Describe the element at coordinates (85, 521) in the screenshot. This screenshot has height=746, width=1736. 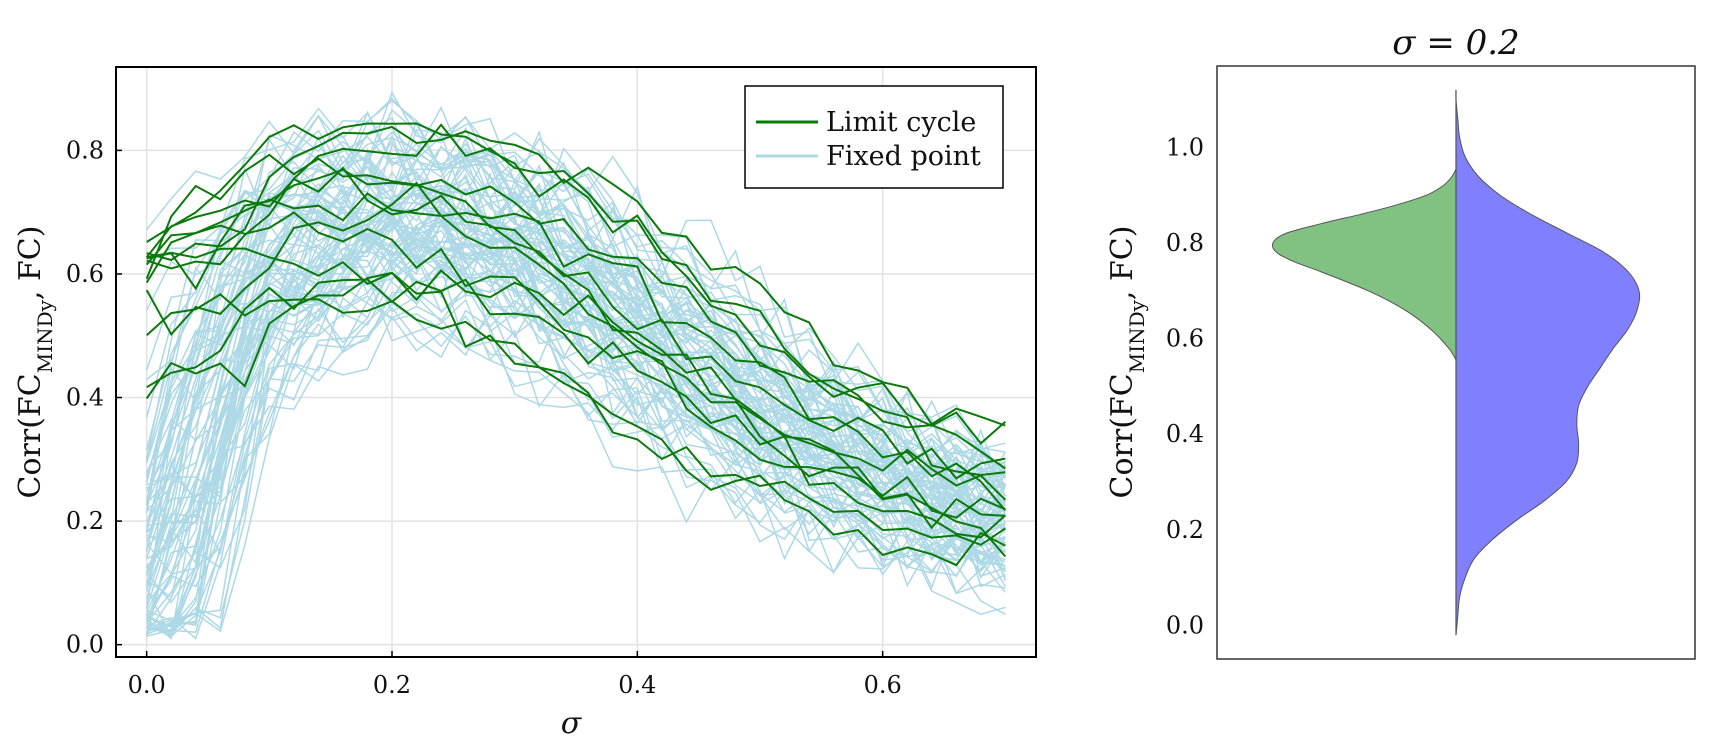
I see `left-y-tick-label: 0.2` at that location.